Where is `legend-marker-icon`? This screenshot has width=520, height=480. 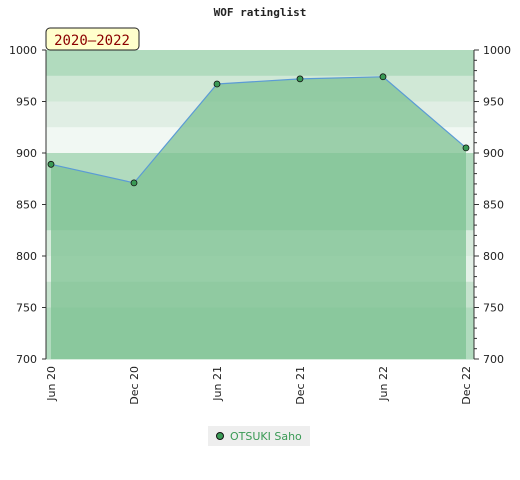
legend-marker-icon is located at coordinates (220, 436).